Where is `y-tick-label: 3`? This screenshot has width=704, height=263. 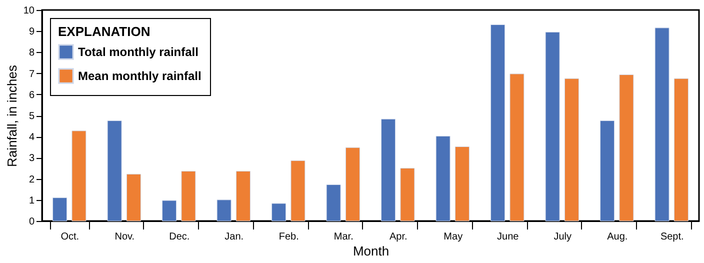
y-tick-label: 3 is located at coordinates (31, 158).